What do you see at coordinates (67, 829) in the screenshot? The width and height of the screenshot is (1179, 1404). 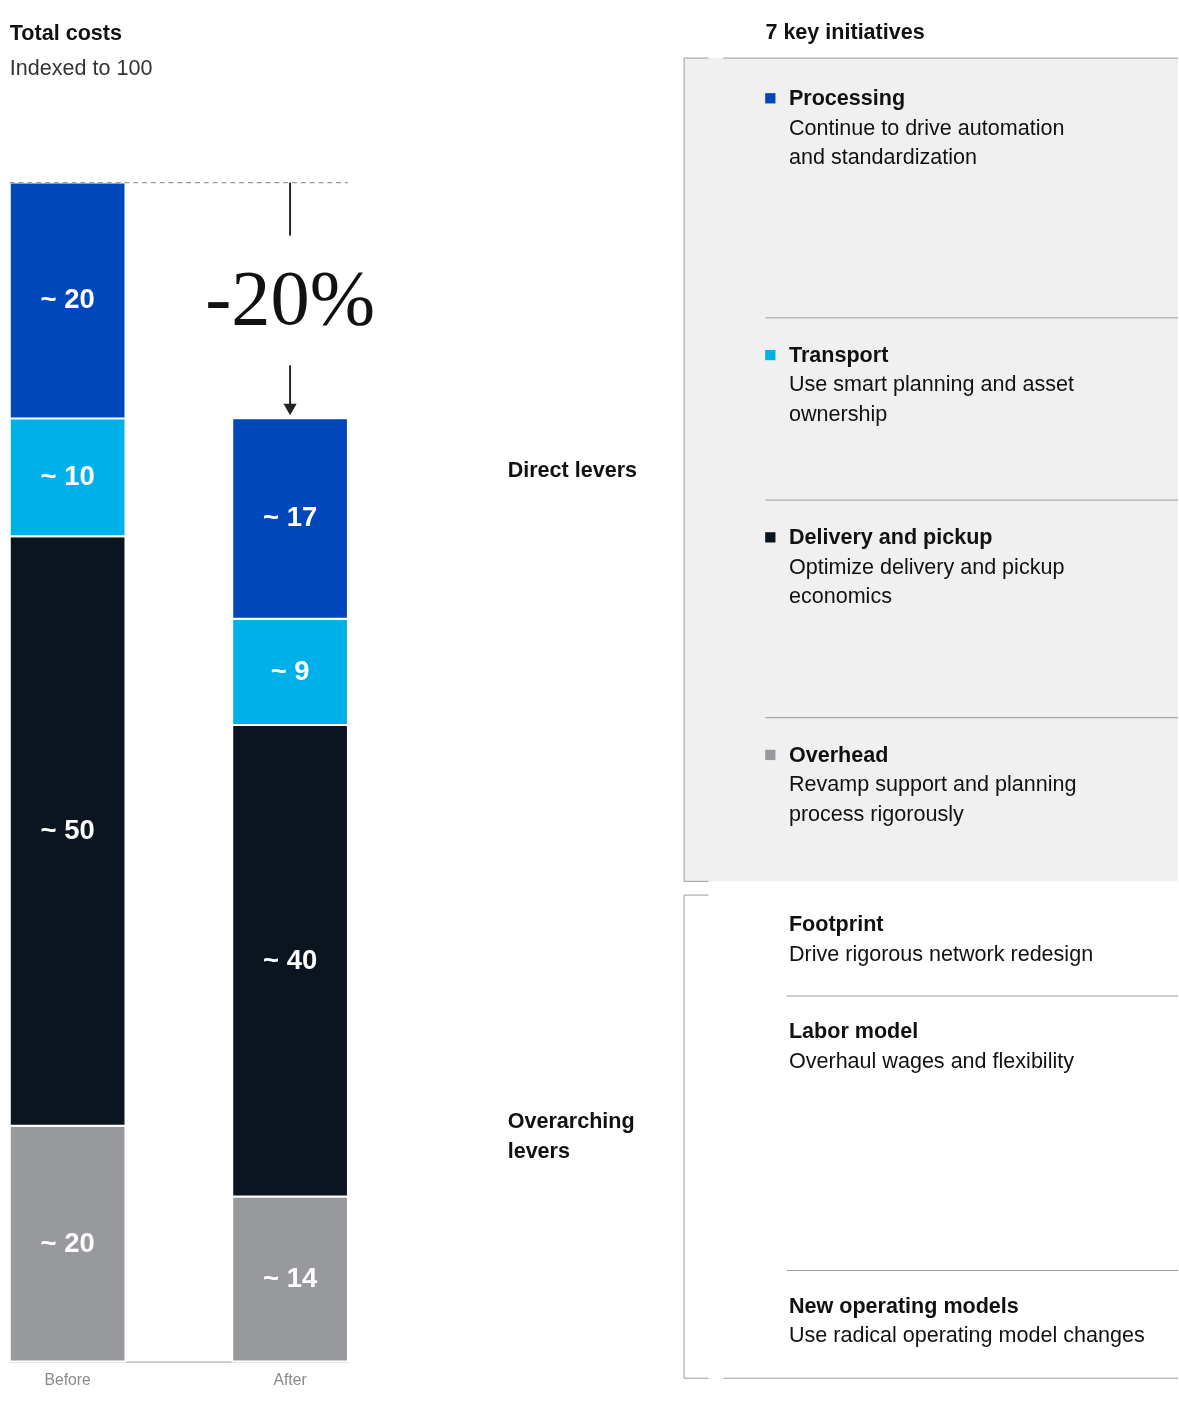 I see `data-label: ~ 50` at bounding box center [67, 829].